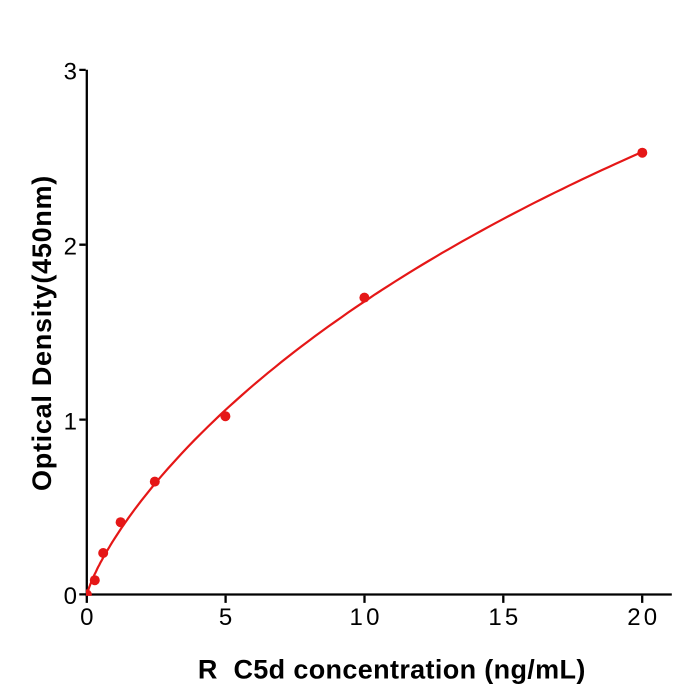  Describe the element at coordinates (366, 617) in the screenshot. I see `svg-text: 10` at that location.